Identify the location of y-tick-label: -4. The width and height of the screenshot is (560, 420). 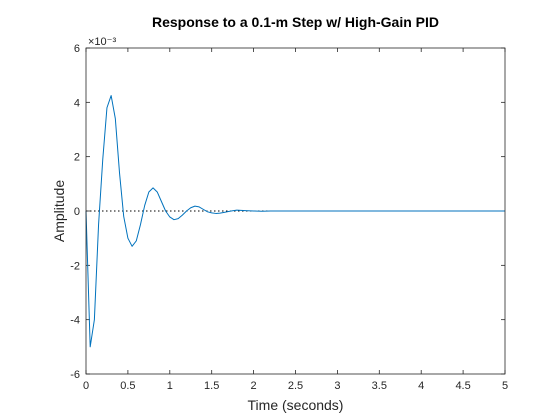
(75, 321).